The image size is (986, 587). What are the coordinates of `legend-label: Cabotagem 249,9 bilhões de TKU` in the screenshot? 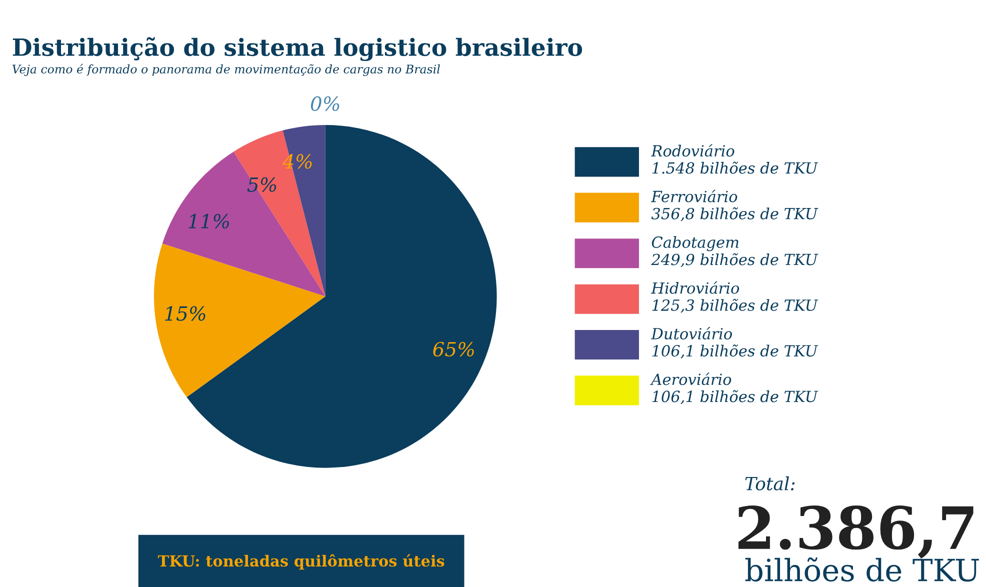 It's located at (734, 252).